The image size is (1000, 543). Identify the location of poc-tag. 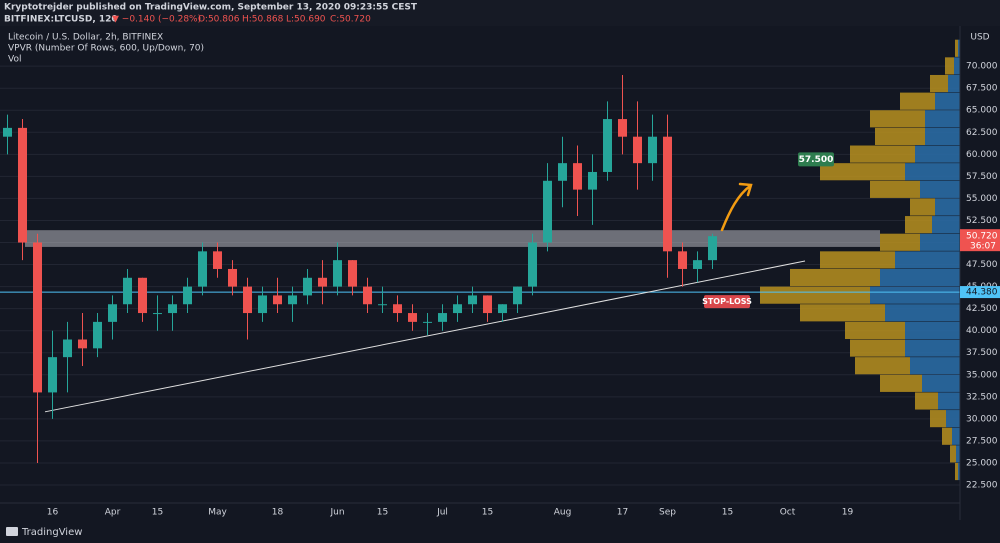
(816, 159).